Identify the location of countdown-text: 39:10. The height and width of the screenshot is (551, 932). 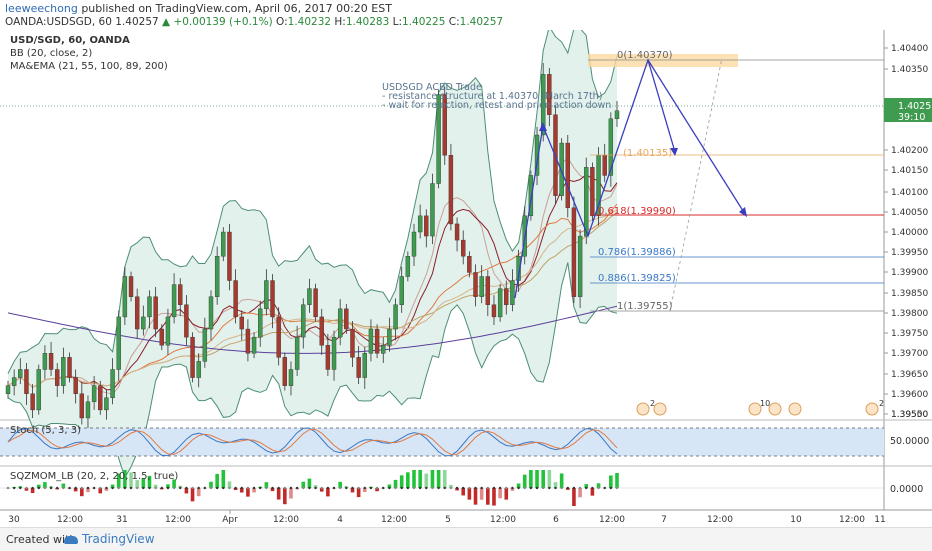
(911, 117).